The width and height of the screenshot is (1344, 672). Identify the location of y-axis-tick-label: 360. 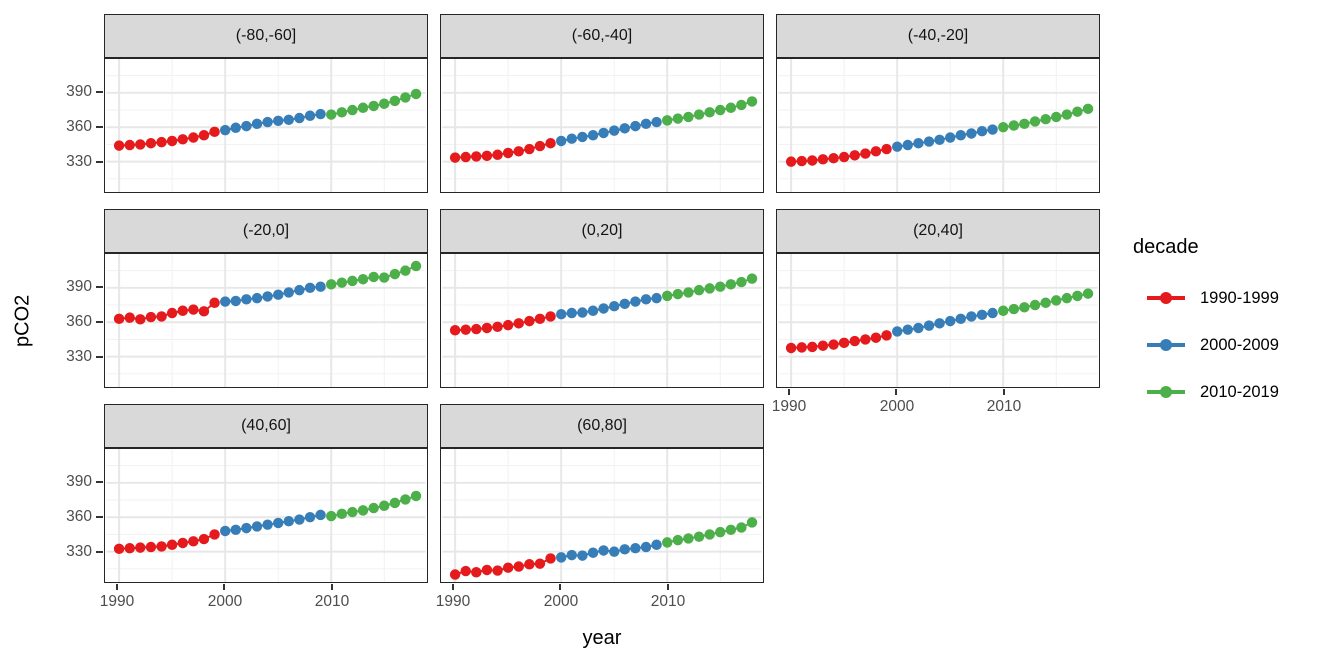
(79, 126).